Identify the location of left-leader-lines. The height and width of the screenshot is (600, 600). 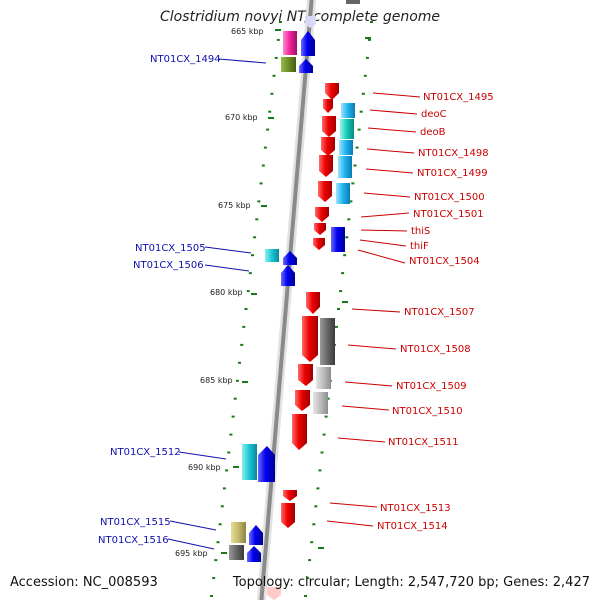
(217, 304).